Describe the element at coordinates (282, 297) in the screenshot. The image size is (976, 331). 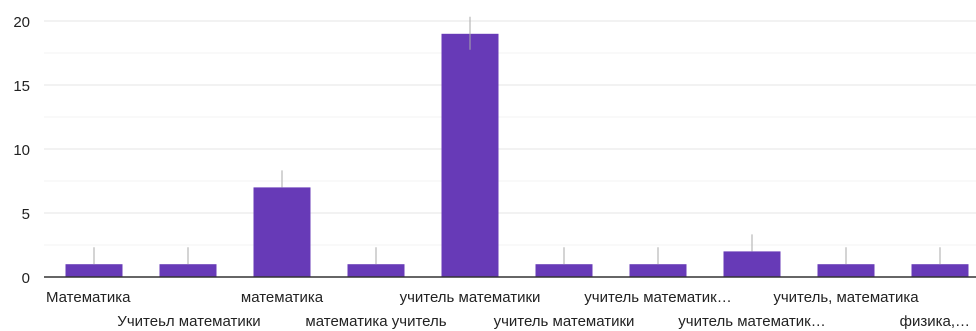
I see `x-category-label: математика` at that location.